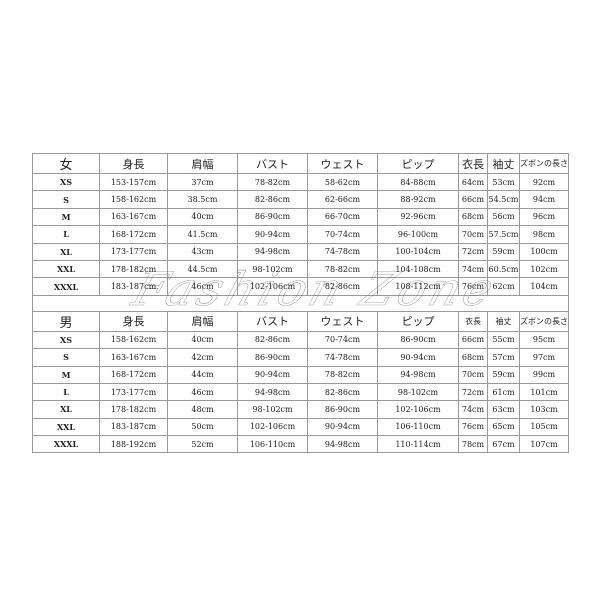 Image resolution: width=600 pixels, height=600 pixels. Describe the element at coordinates (503, 251) in the screenshot. I see `value-cell: 59cm` at that location.